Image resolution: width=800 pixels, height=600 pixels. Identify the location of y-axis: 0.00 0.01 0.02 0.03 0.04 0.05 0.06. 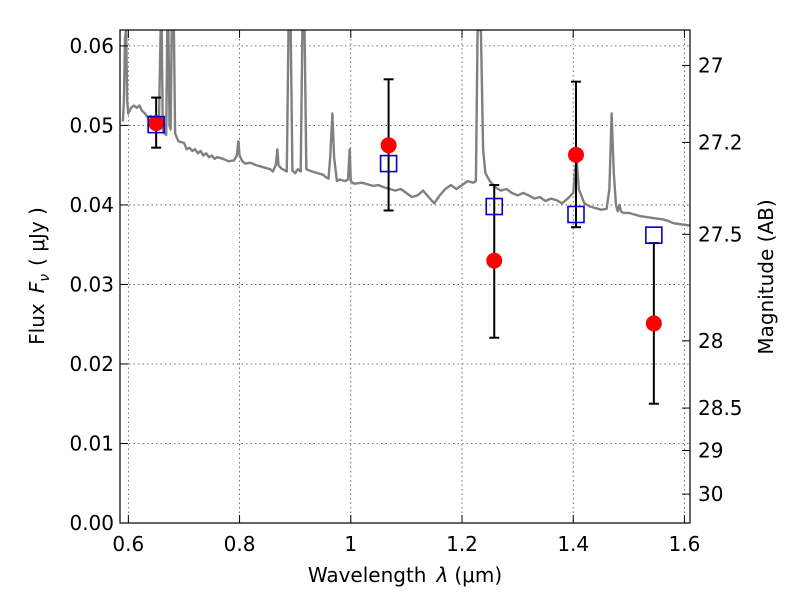
(98, 284).